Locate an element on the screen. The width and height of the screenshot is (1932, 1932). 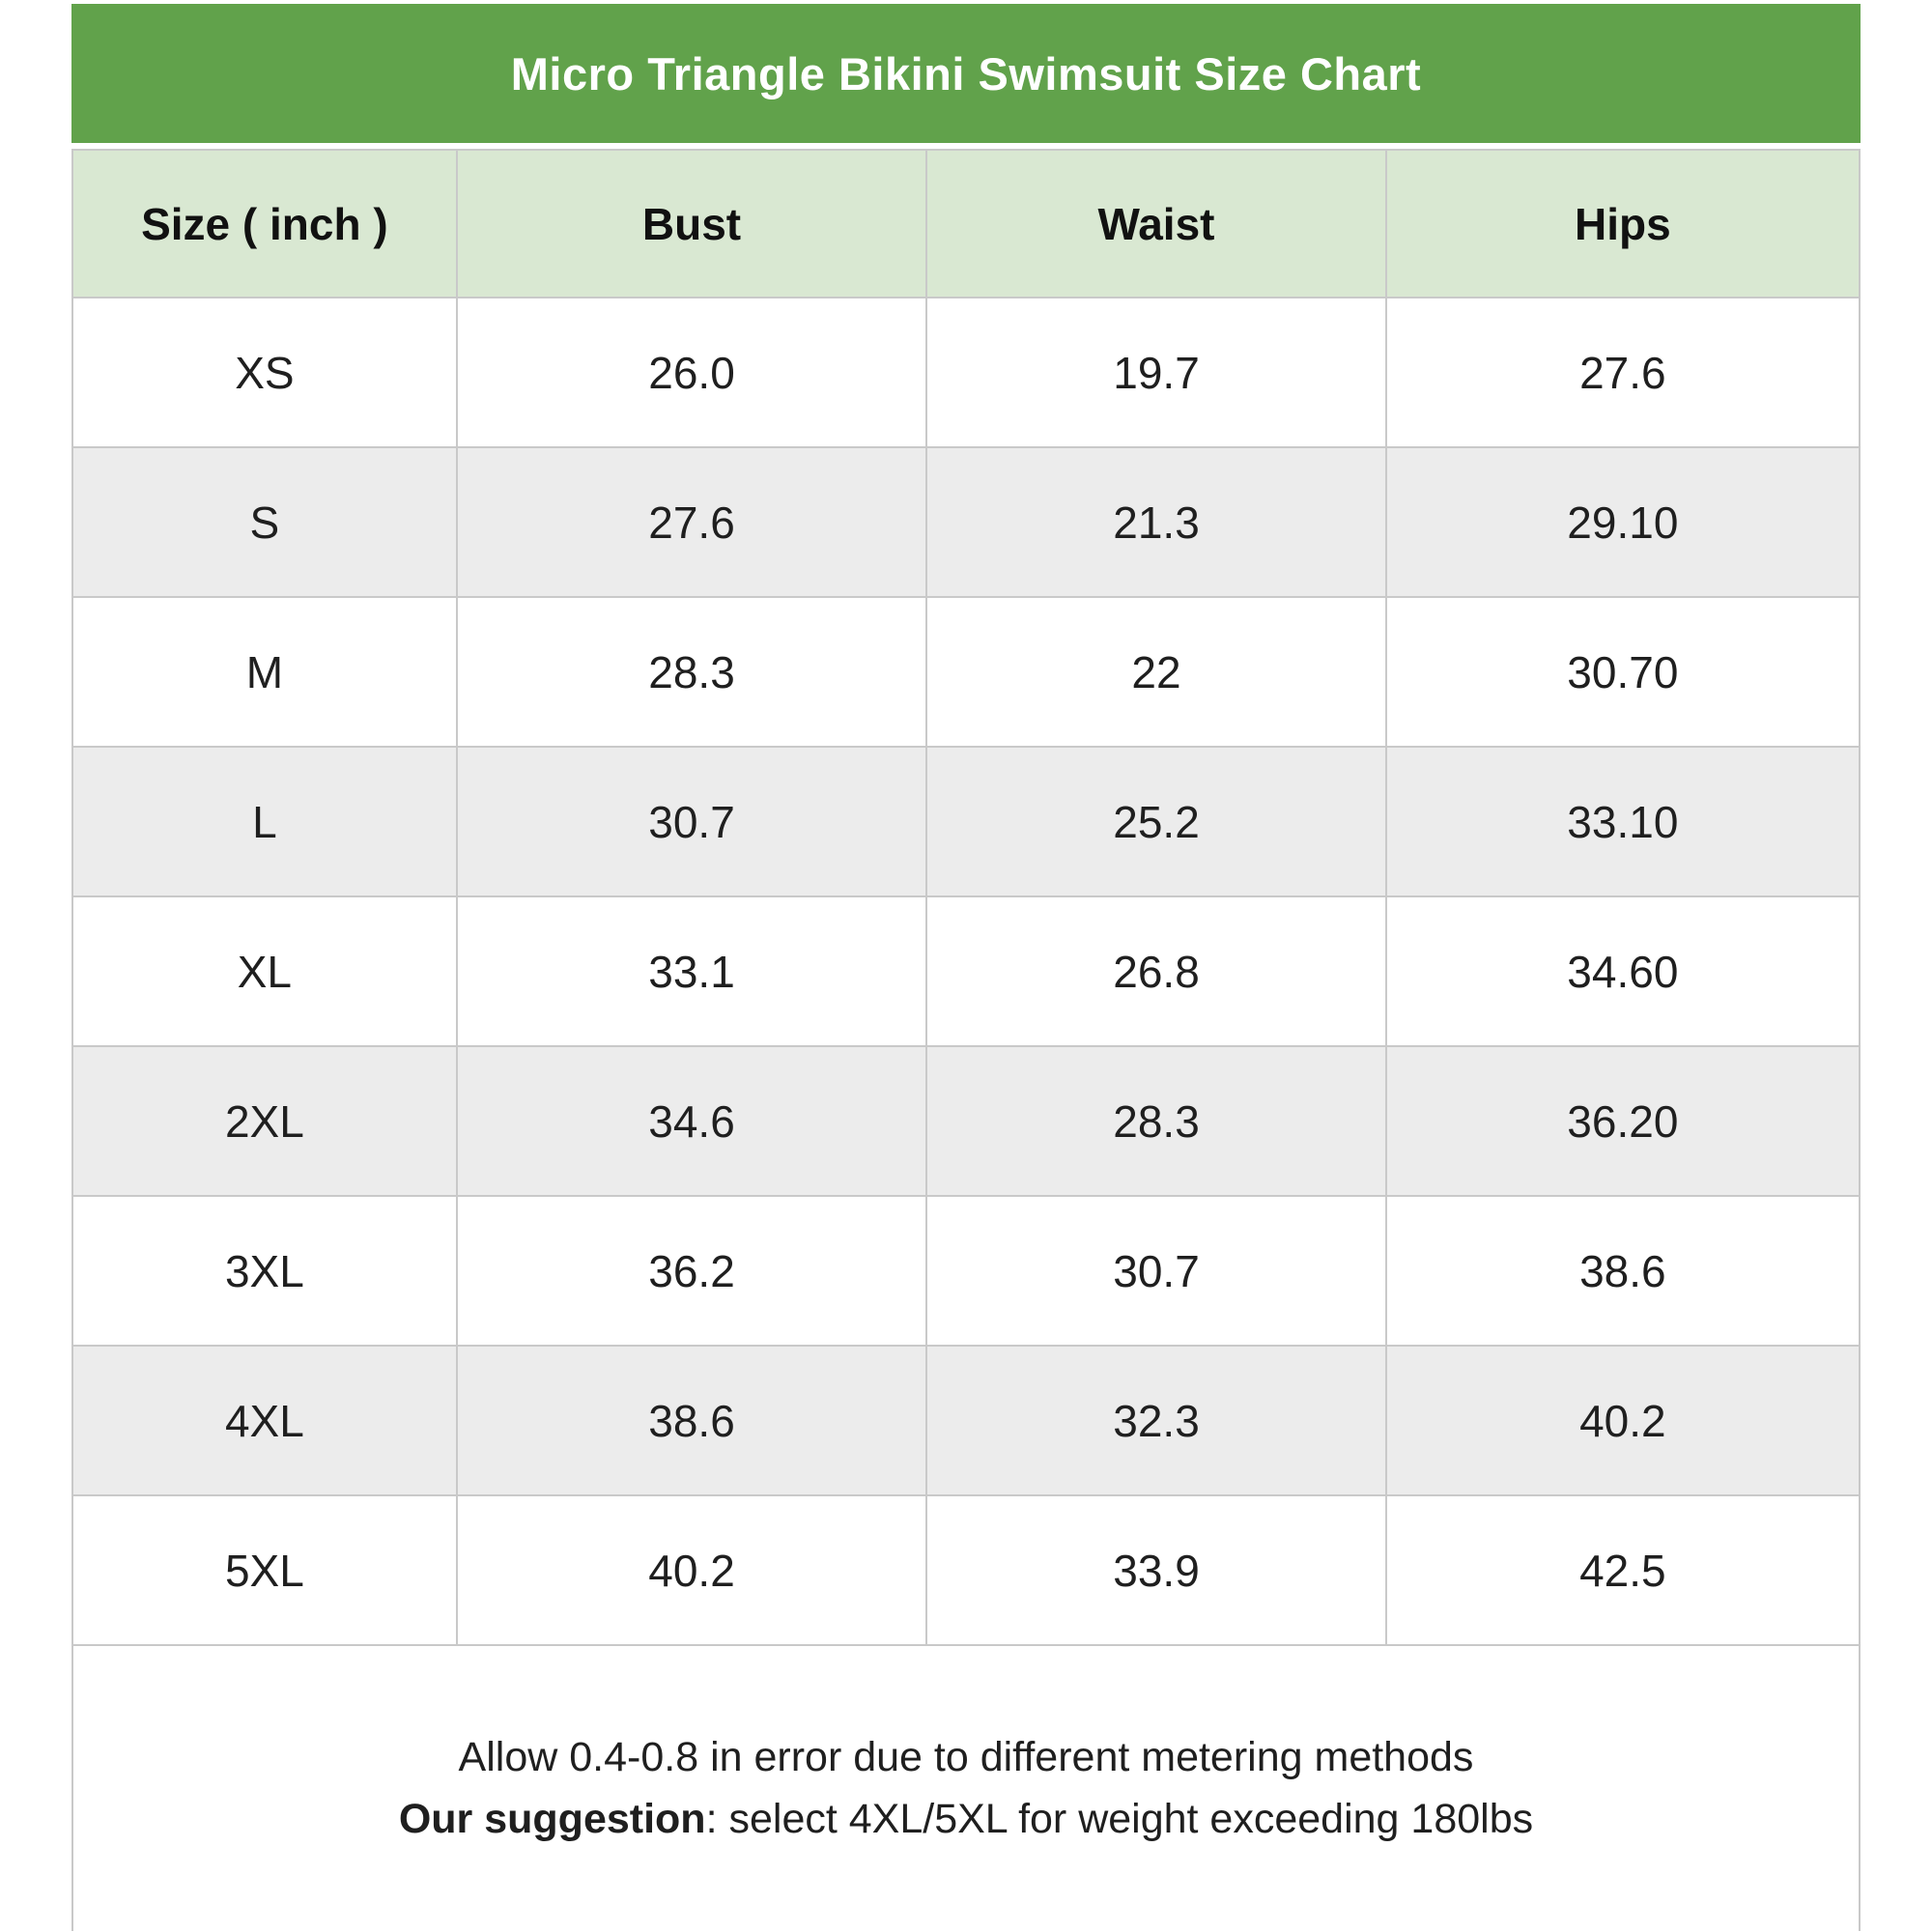
column-header-bust: Bust is located at coordinates (691, 223).